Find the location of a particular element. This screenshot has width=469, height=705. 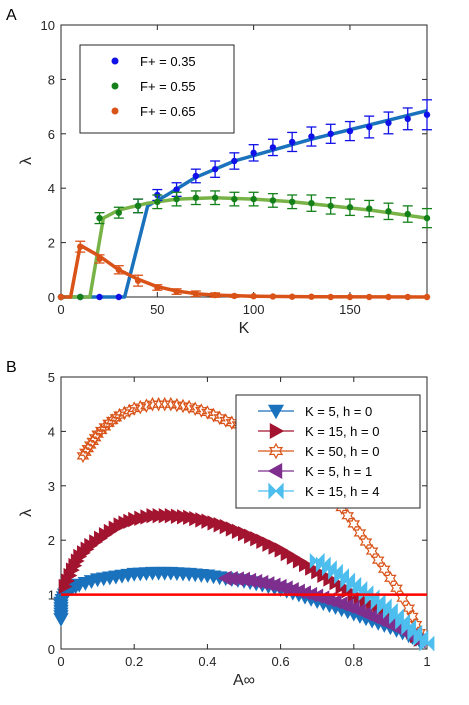

y-tick-label: 6 is located at coordinates (51, 134).